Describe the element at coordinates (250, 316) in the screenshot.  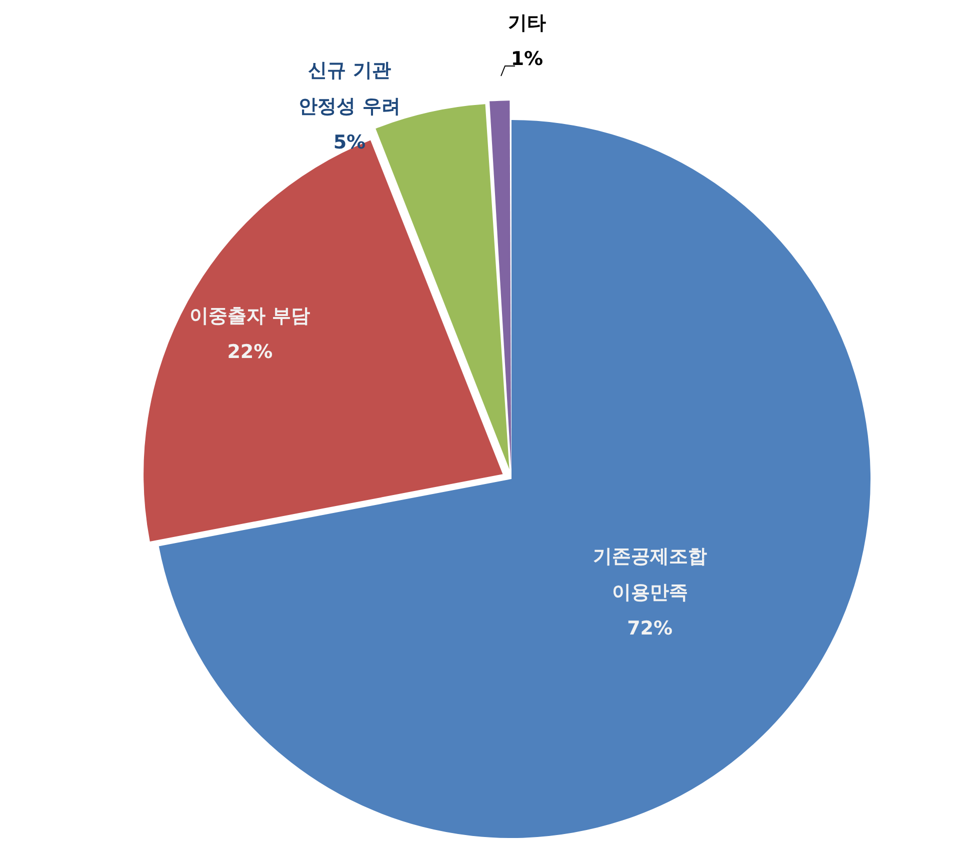
I see `slice-label: 이중출자 부담` at that location.